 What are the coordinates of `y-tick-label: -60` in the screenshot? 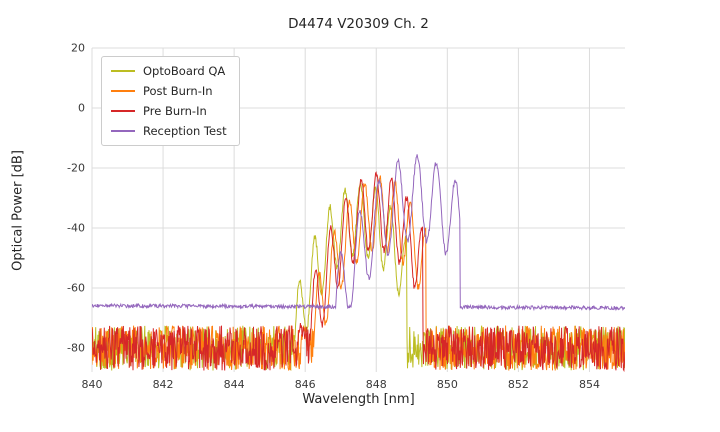 It's located at (76, 288).